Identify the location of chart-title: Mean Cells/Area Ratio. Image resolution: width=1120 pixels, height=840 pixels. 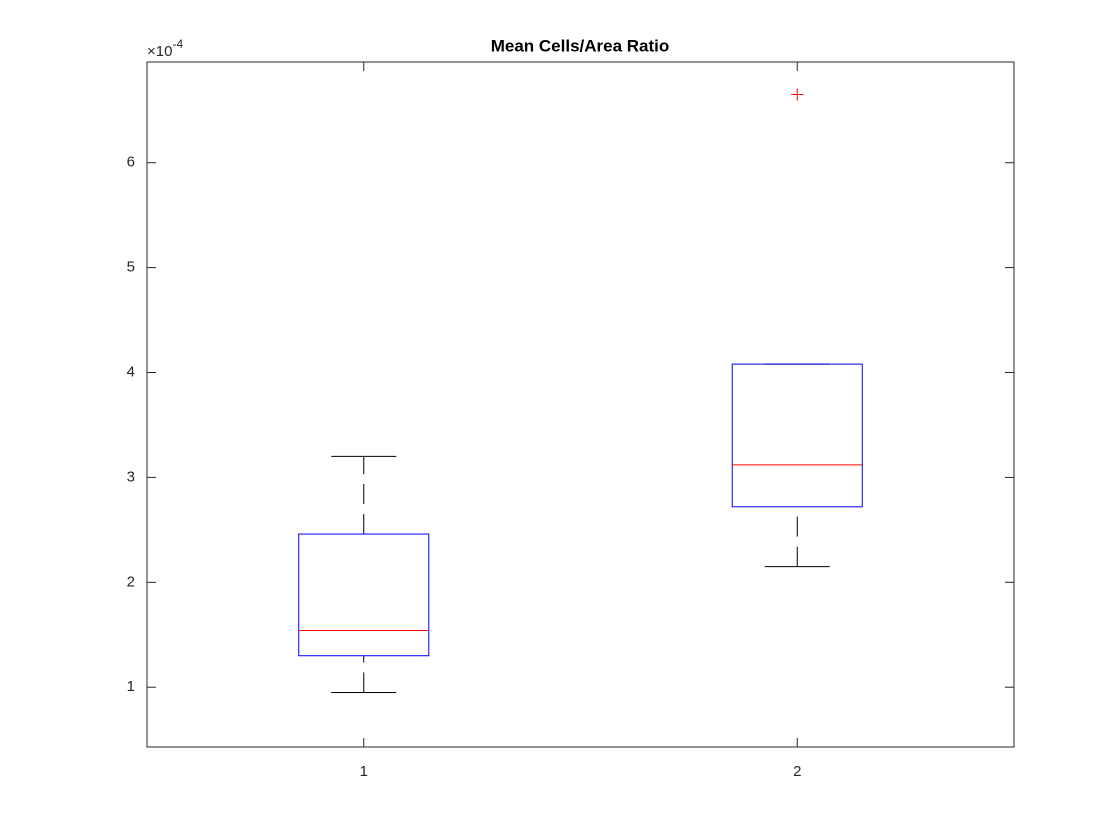
(580, 45).